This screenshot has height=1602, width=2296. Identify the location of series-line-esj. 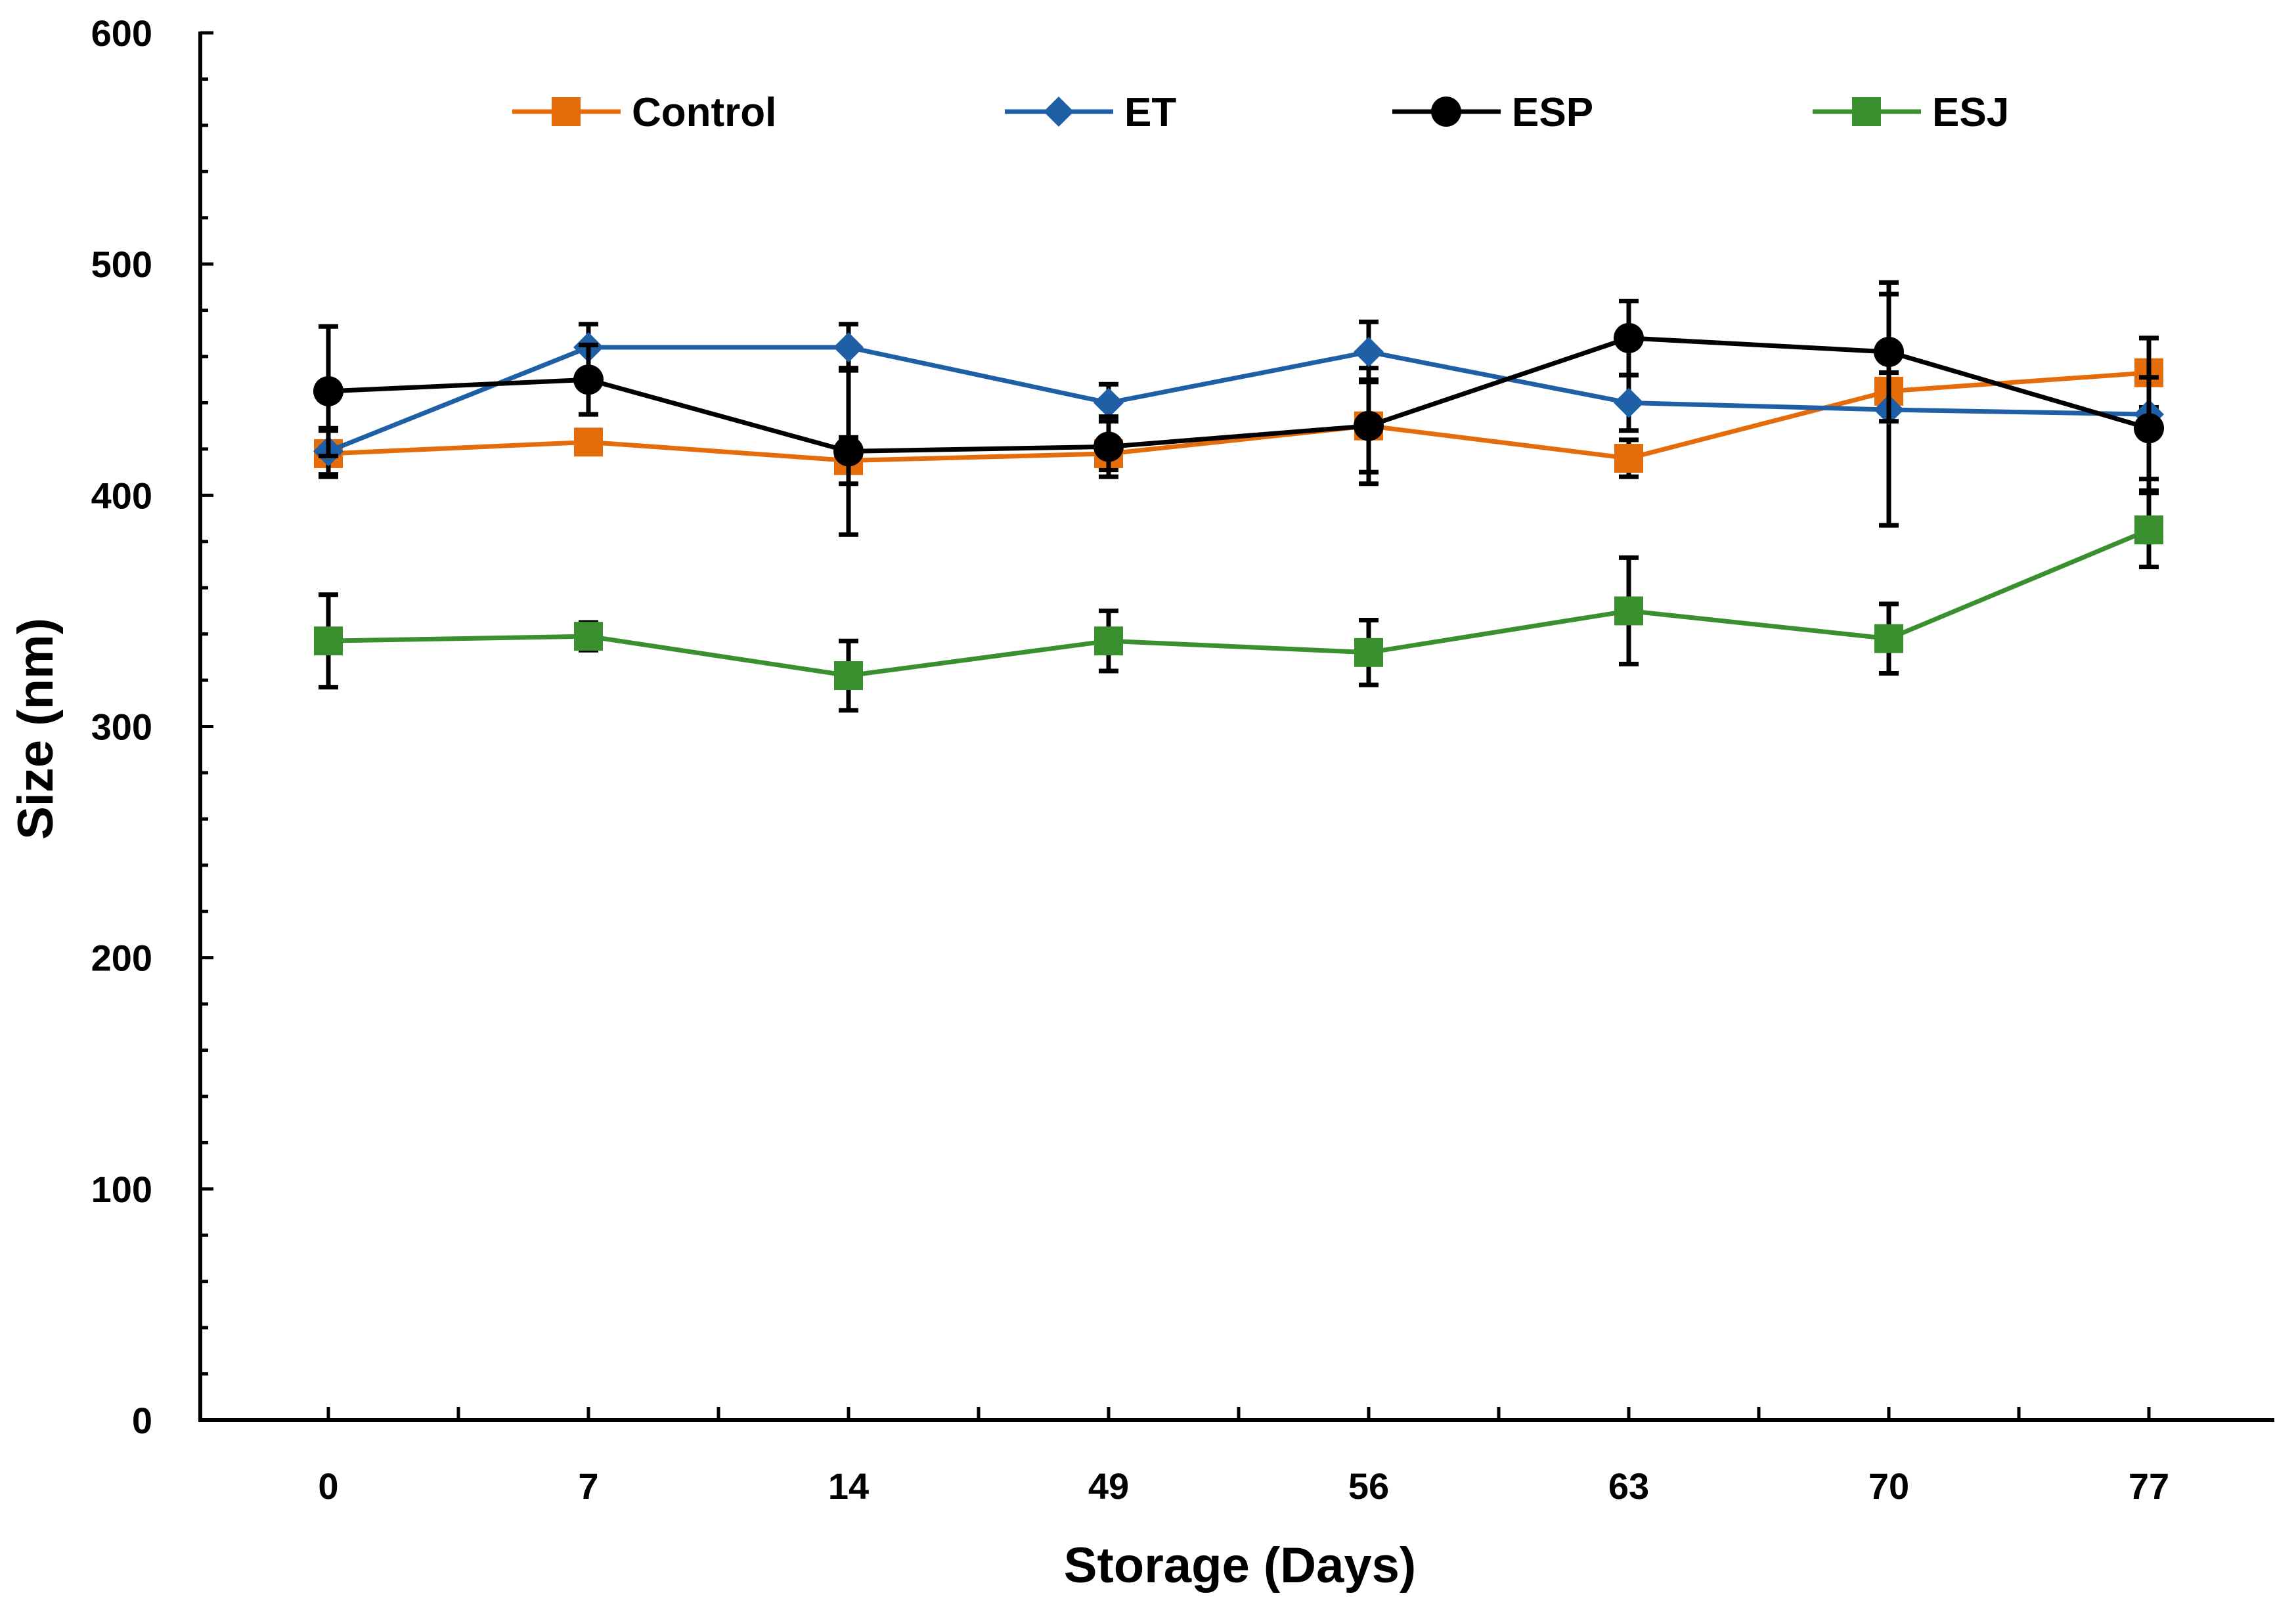
(1239, 602).